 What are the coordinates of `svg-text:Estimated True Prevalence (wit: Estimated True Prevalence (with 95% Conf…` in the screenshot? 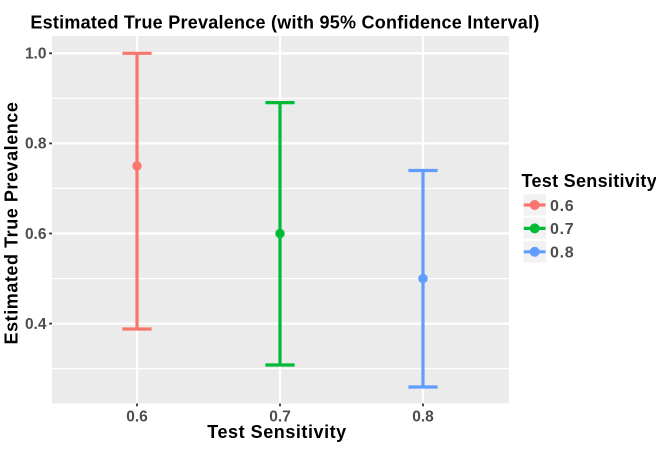 It's located at (284, 22).